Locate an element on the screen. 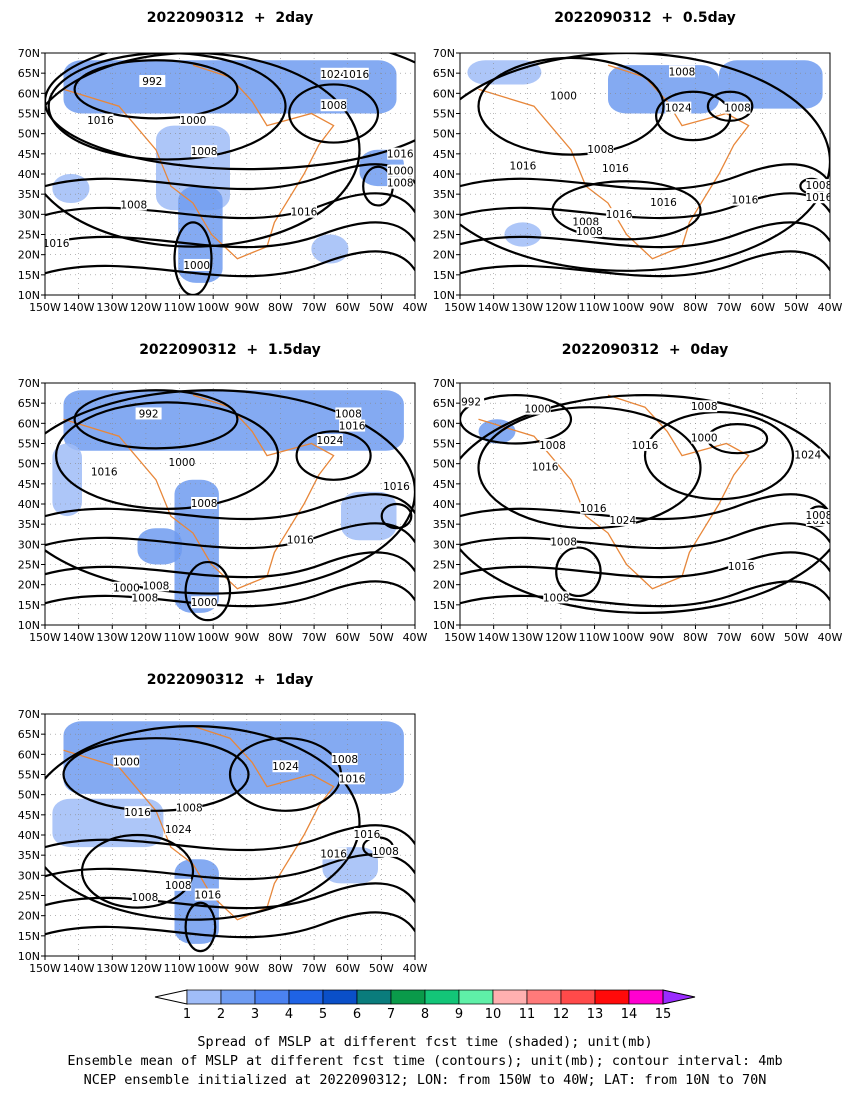 The image size is (850, 1100). legend-label: 14 is located at coordinates (629, 1014).